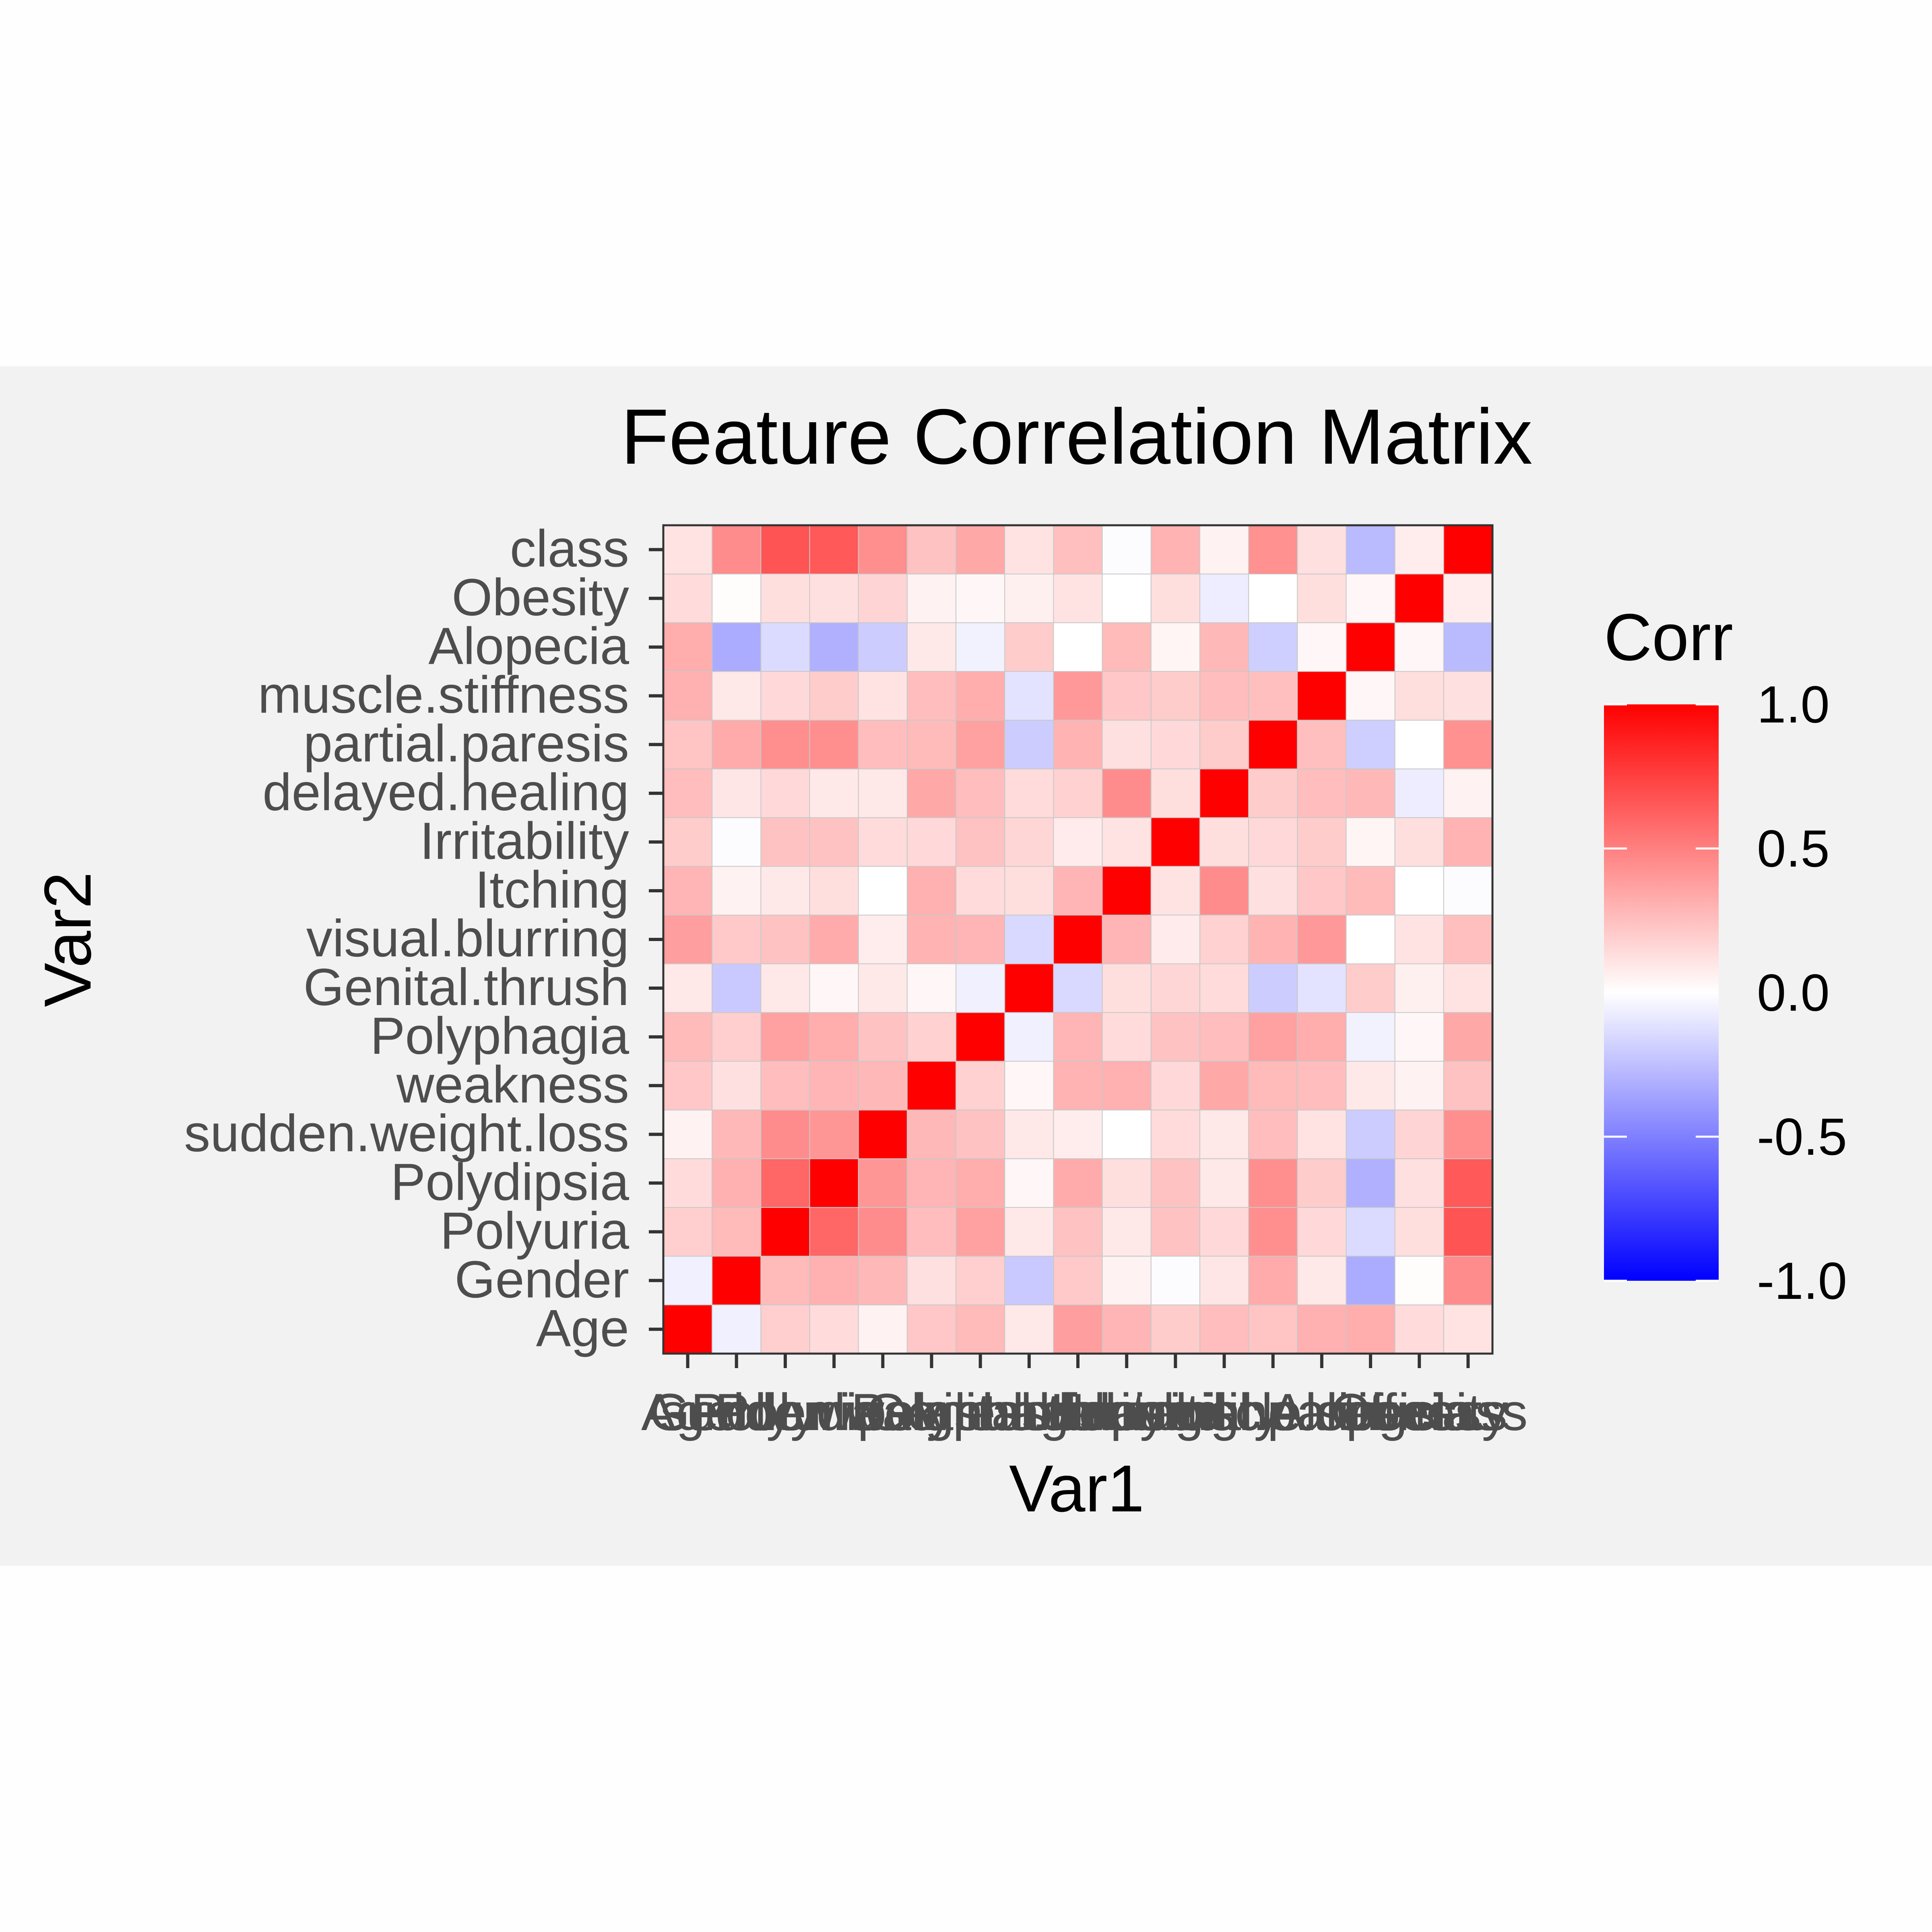 This screenshot has width=1932, height=1932. I want to click on y-tick-label: weakness, so click(512, 1084).